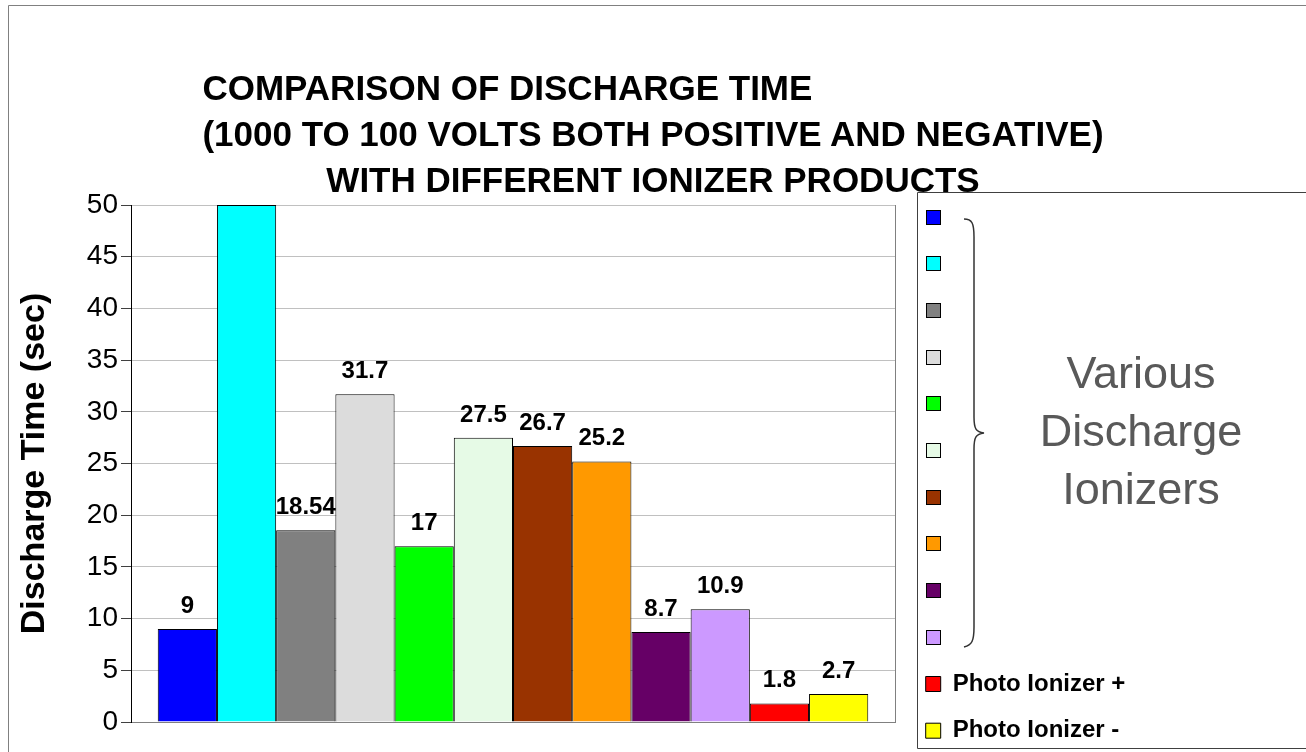  I want to click on y-tick-label: 25, so click(102, 462).